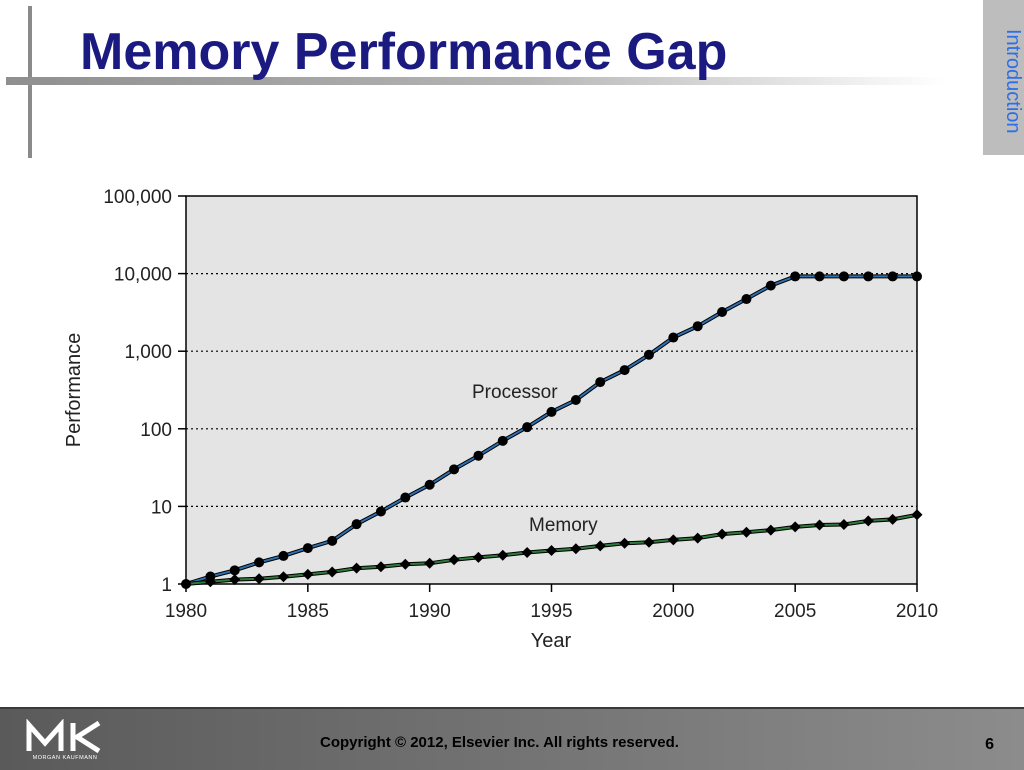 The image size is (1024, 770). Describe the element at coordinates (551, 641) in the screenshot. I see `x-axis-title: Year` at that location.